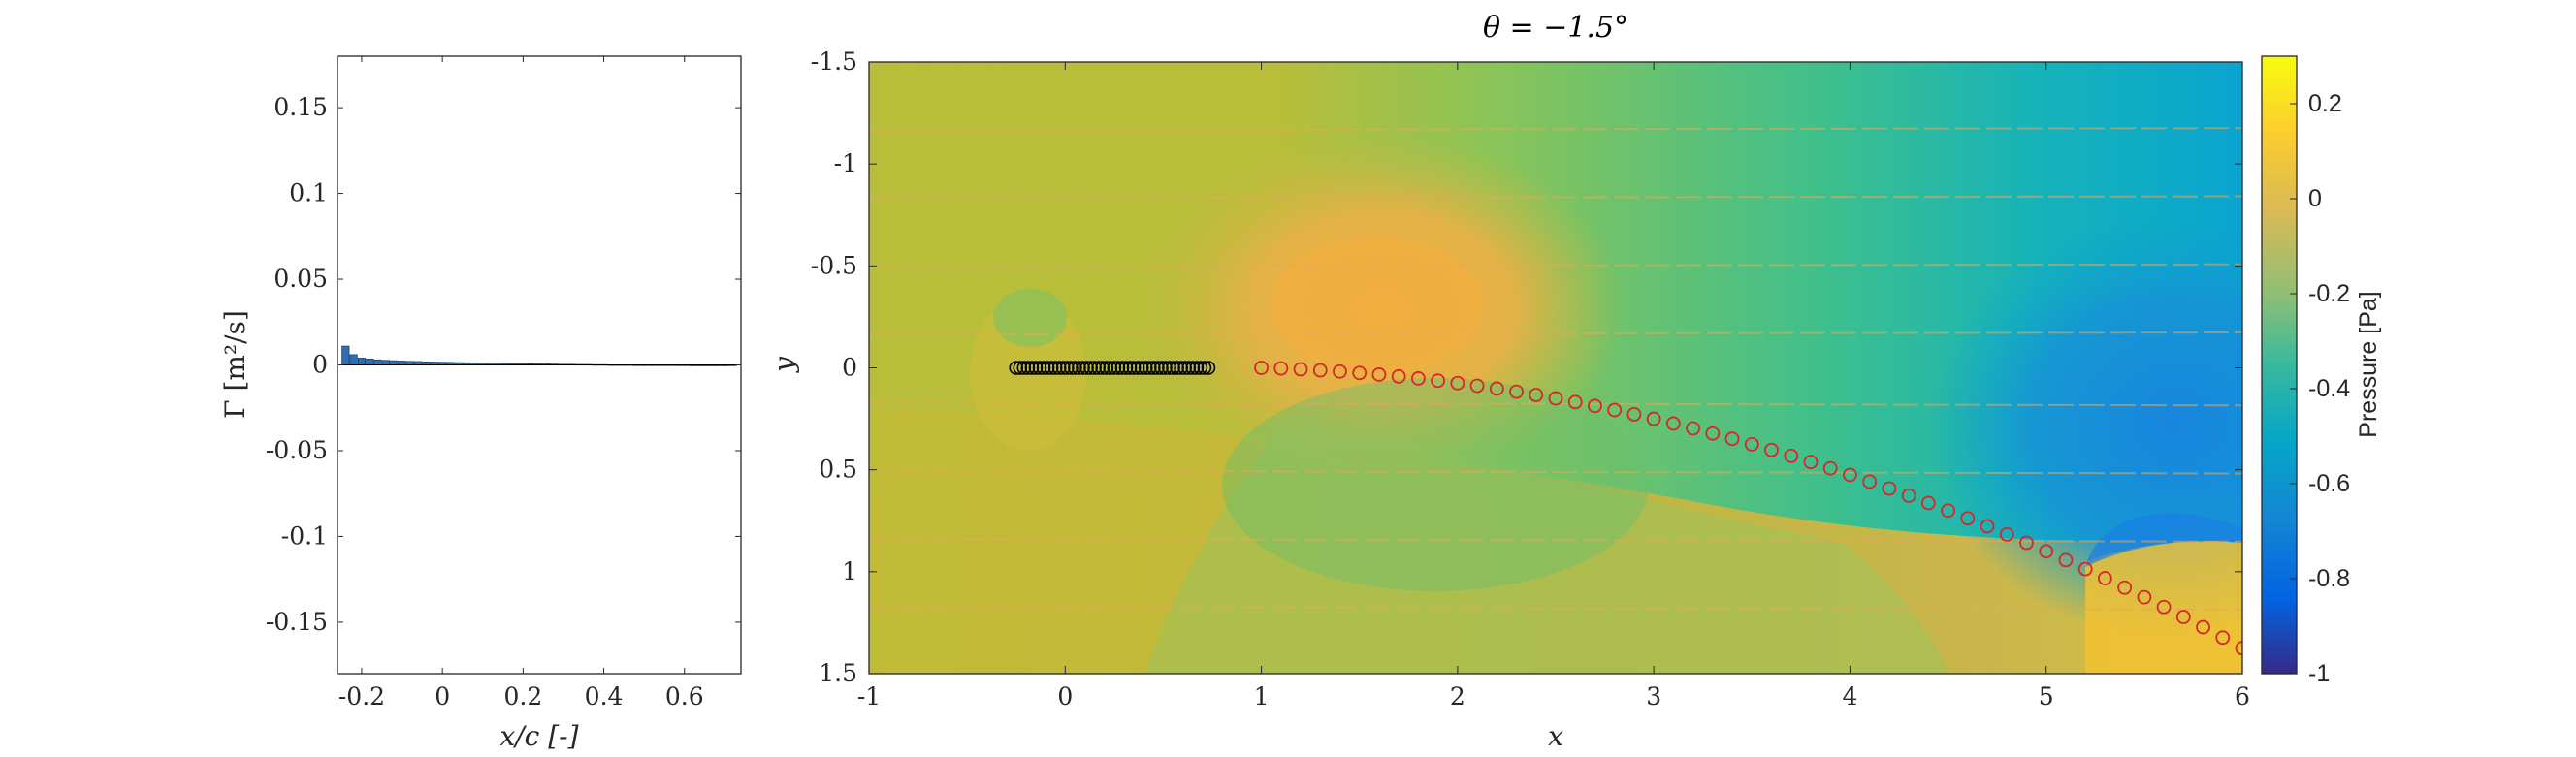 The width and height of the screenshot is (2576, 757). Describe the element at coordinates (2315, 198) in the screenshot. I see `colorbar-tick-label: 0` at that location.